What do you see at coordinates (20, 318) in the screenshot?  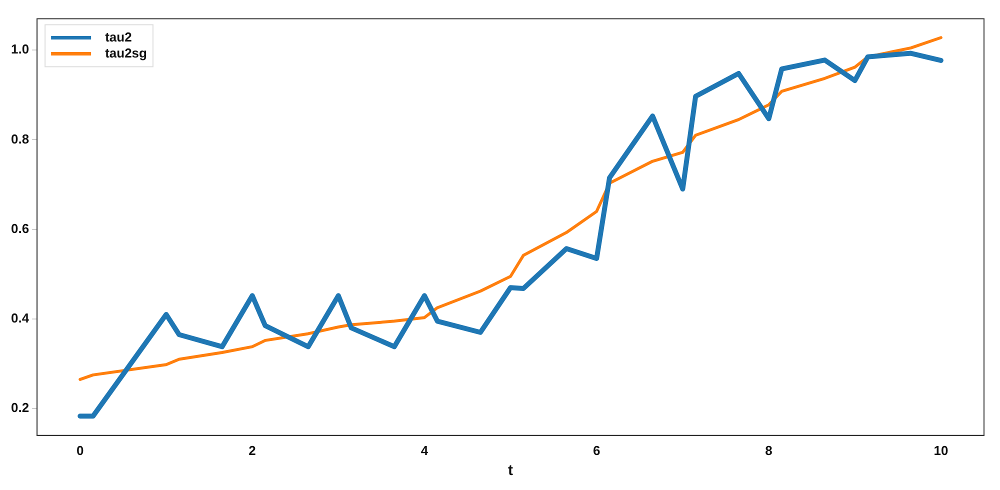 I see `y-tick-label: 0.4` at bounding box center [20, 318].